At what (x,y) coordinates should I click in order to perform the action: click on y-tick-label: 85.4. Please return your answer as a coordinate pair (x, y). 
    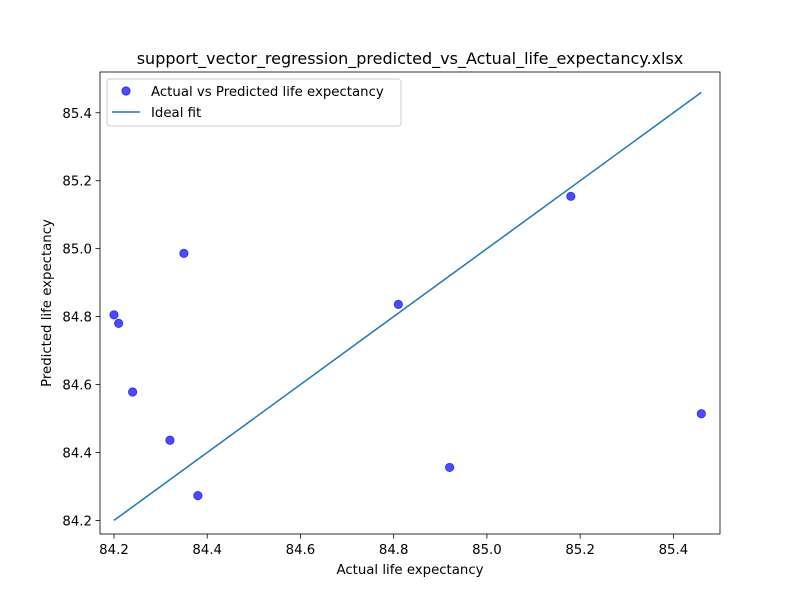
    Looking at the image, I should click on (77, 114).